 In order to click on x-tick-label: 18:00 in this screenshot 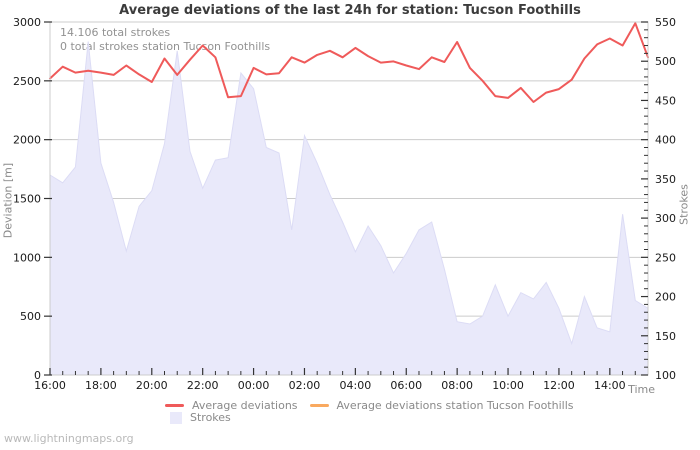, I will do `click(101, 385)`.